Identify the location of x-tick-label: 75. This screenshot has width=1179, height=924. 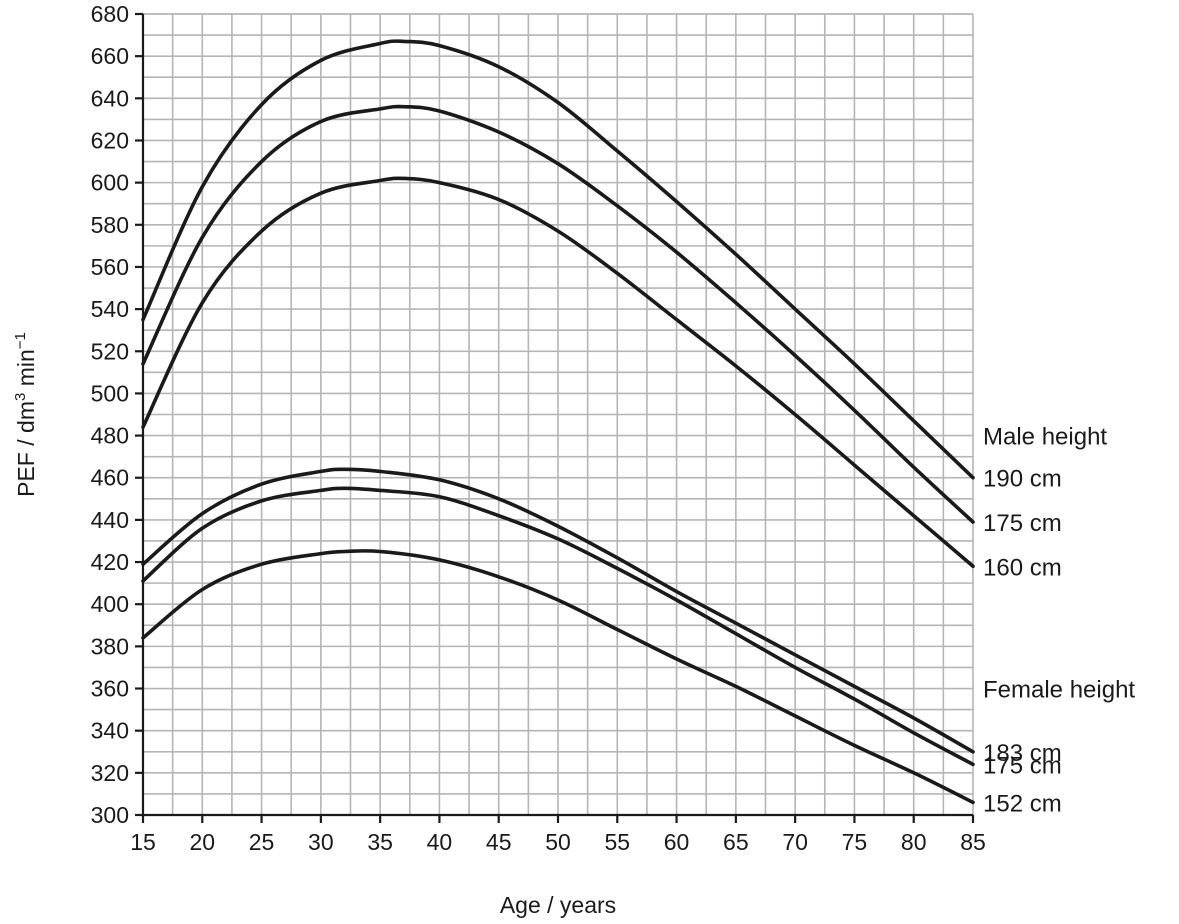
(855, 842).